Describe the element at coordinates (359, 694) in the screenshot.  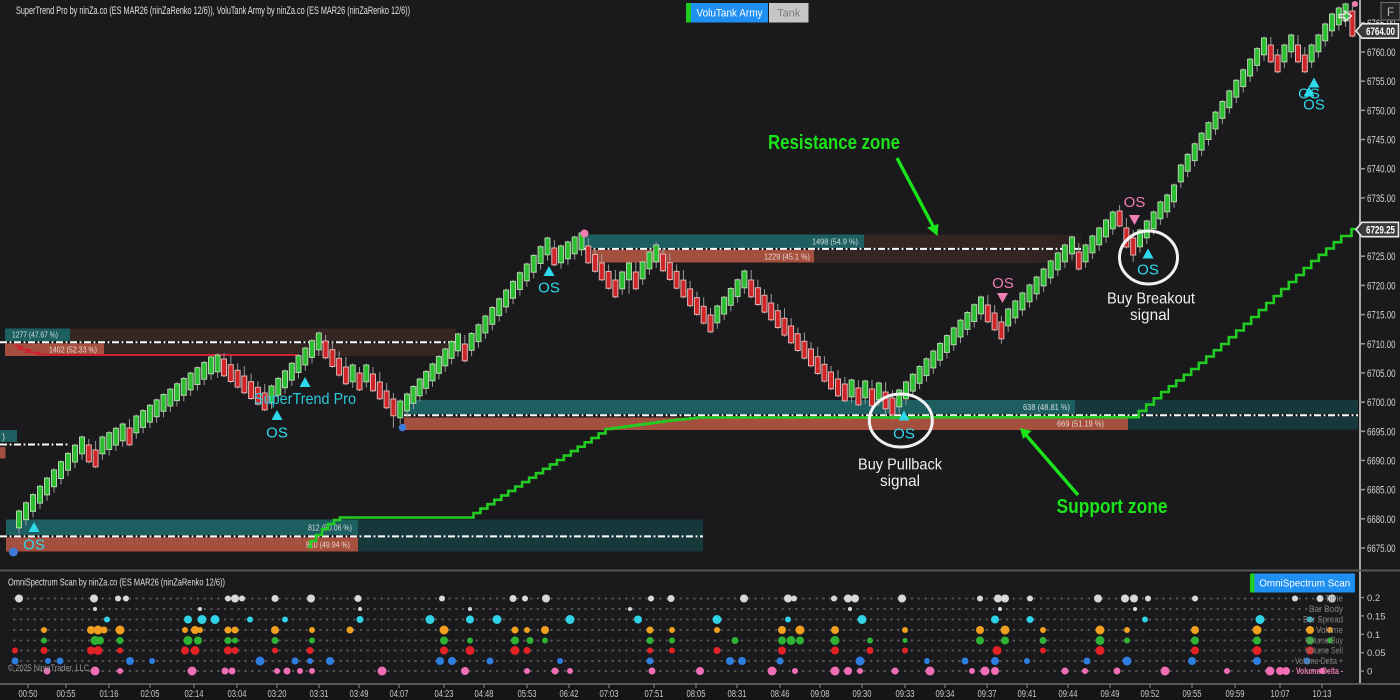
I see `svg-text: 03:49` at that location.